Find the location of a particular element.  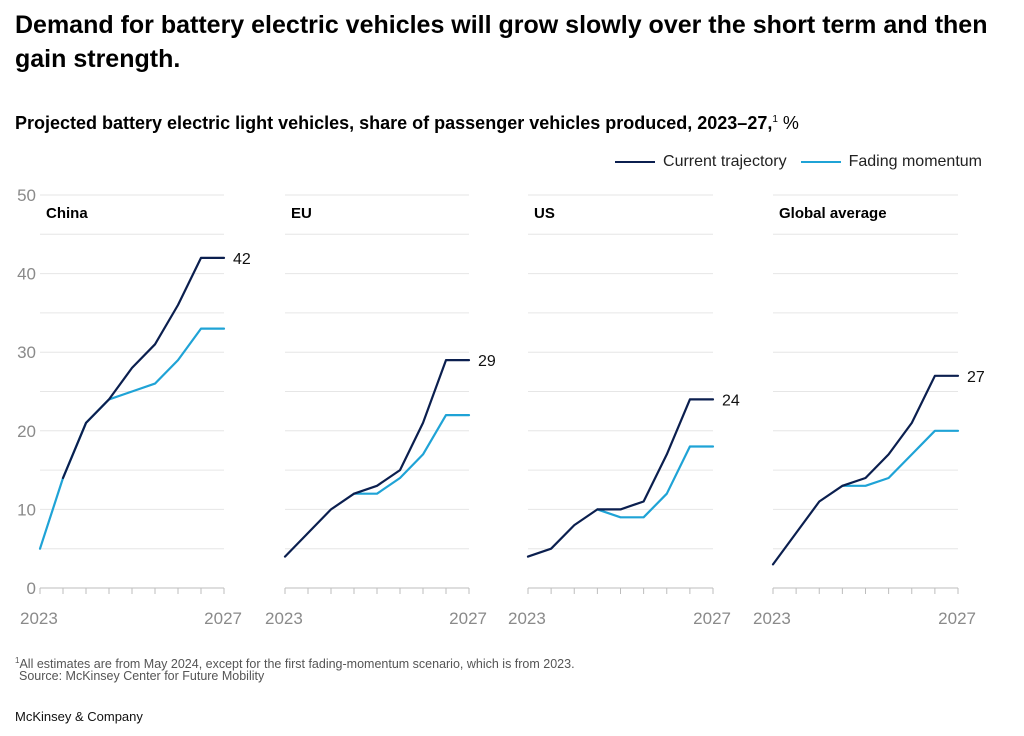

series-line-global-average-current-trajectory is located at coordinates (865, 470).